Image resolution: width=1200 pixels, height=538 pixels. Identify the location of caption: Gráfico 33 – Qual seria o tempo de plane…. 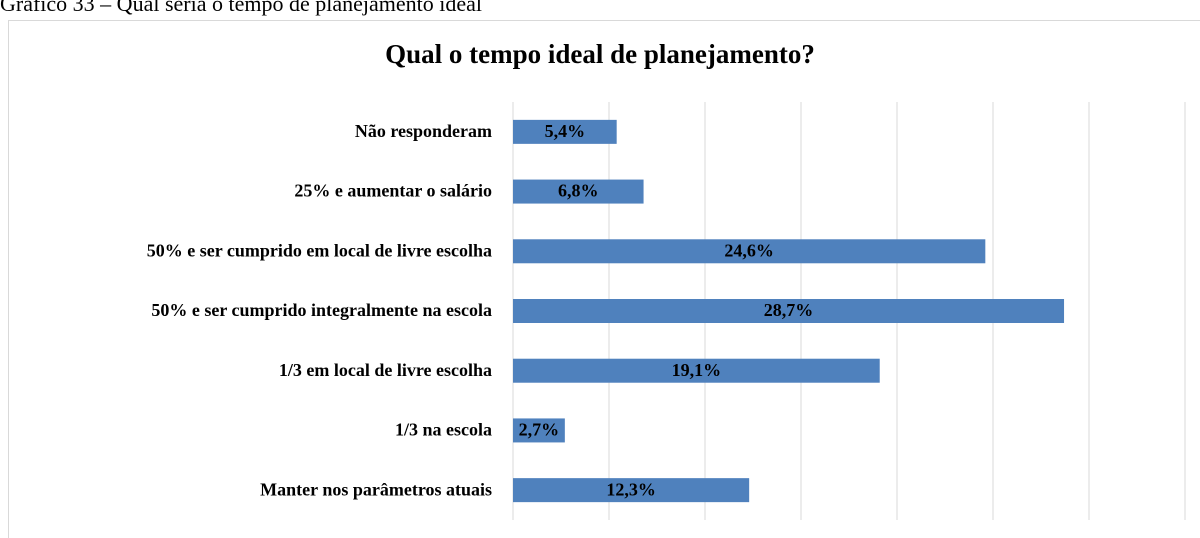
(241, 8).